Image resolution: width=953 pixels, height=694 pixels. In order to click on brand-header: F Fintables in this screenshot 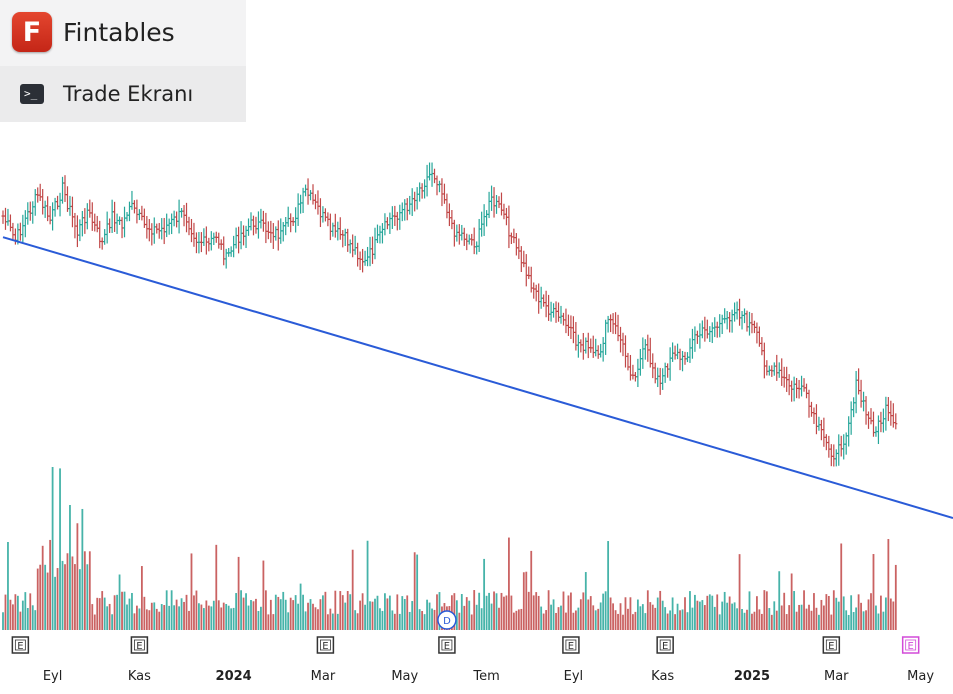, I will do `click(123, 32)`.